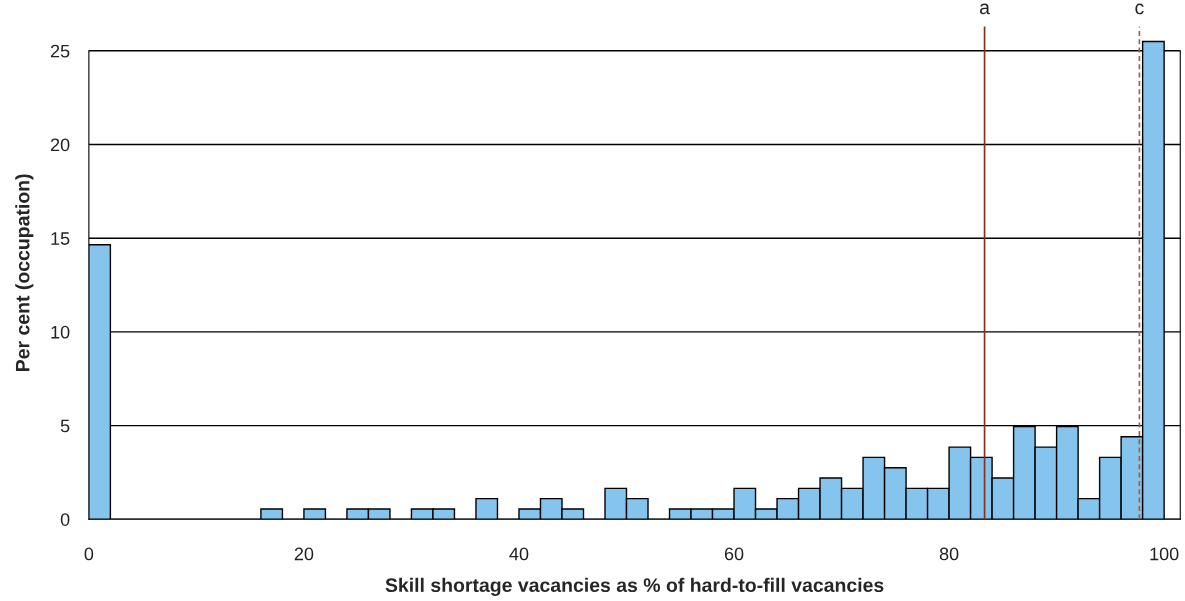 This screenshot has width=1185, height=601. Describe the element at coordinates (949, 554) in the screenshot. I see `x-tick-label: 80` at that location.